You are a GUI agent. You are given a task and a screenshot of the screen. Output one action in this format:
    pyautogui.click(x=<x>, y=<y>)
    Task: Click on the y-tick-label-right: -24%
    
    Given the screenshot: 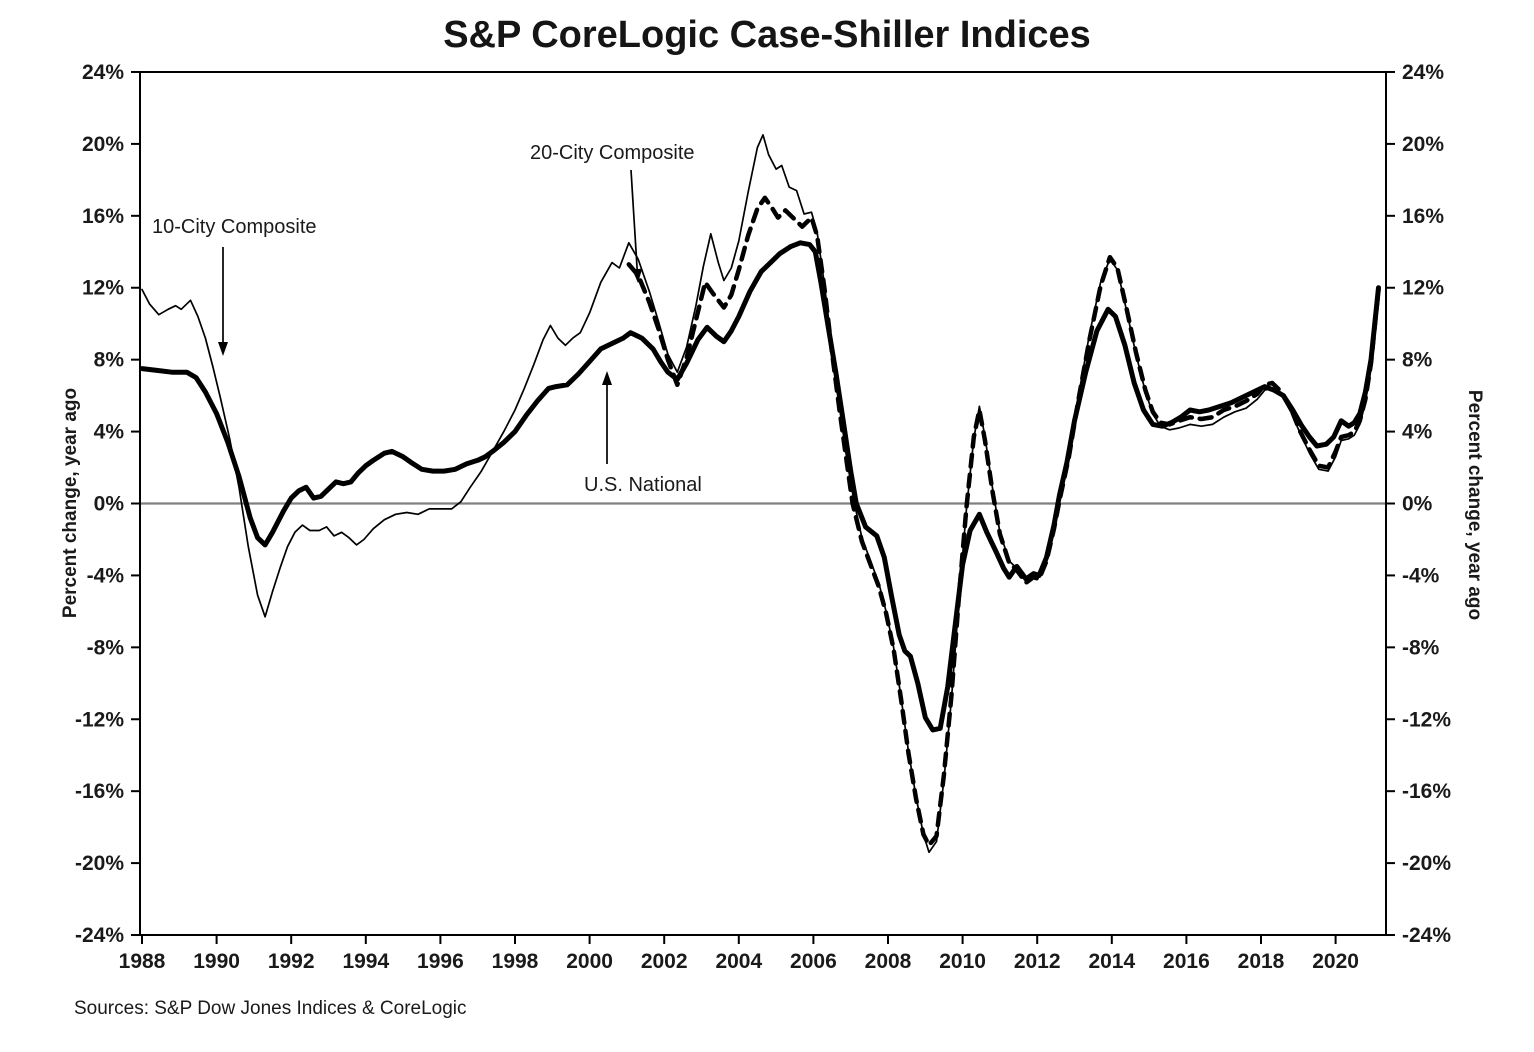 What is the action you would take?
    pyautogui.click(x=1426, y=935)
    